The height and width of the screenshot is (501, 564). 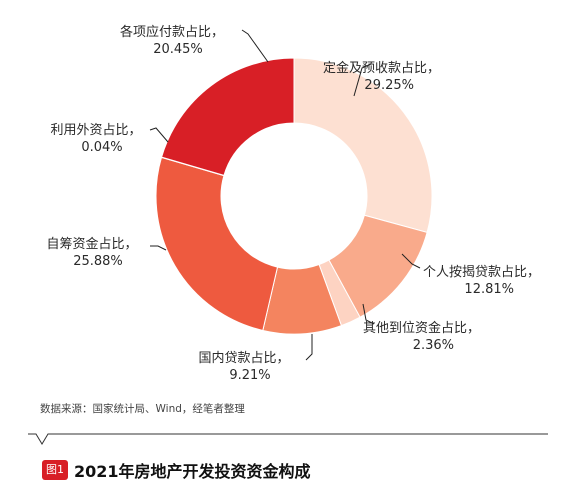 What do you see at coordinates (91, 244) in the screenshot?
I see `slice-label-4: 自筹资金占比，` at bounding box center [91, 244].